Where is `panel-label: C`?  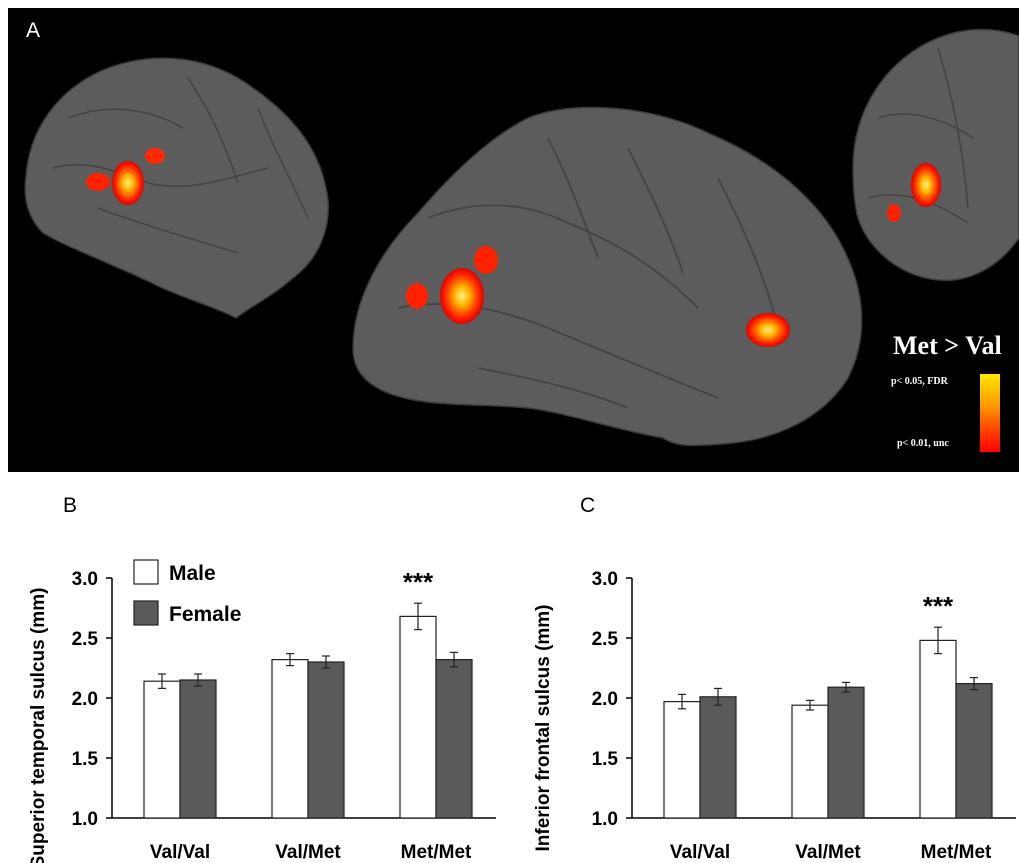 panel-label: C is located at coordinates (587, 505).